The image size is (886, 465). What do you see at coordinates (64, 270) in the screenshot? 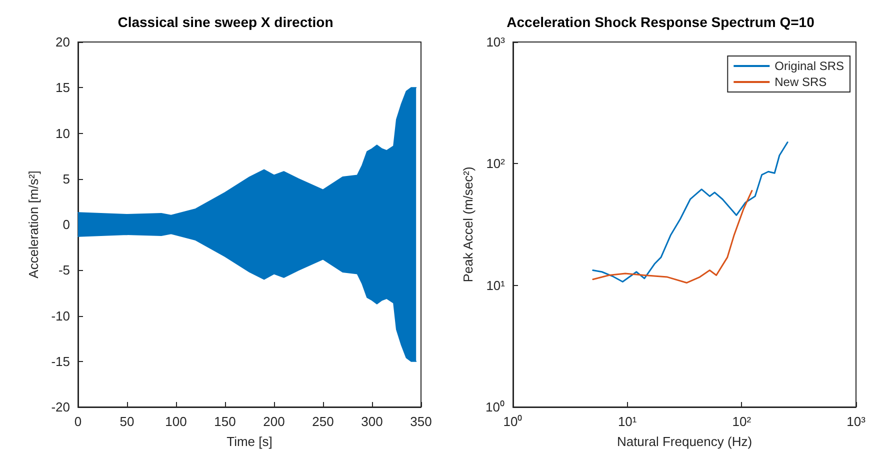
I see `y-tick-label: -5` at bounding box center [64, 270].